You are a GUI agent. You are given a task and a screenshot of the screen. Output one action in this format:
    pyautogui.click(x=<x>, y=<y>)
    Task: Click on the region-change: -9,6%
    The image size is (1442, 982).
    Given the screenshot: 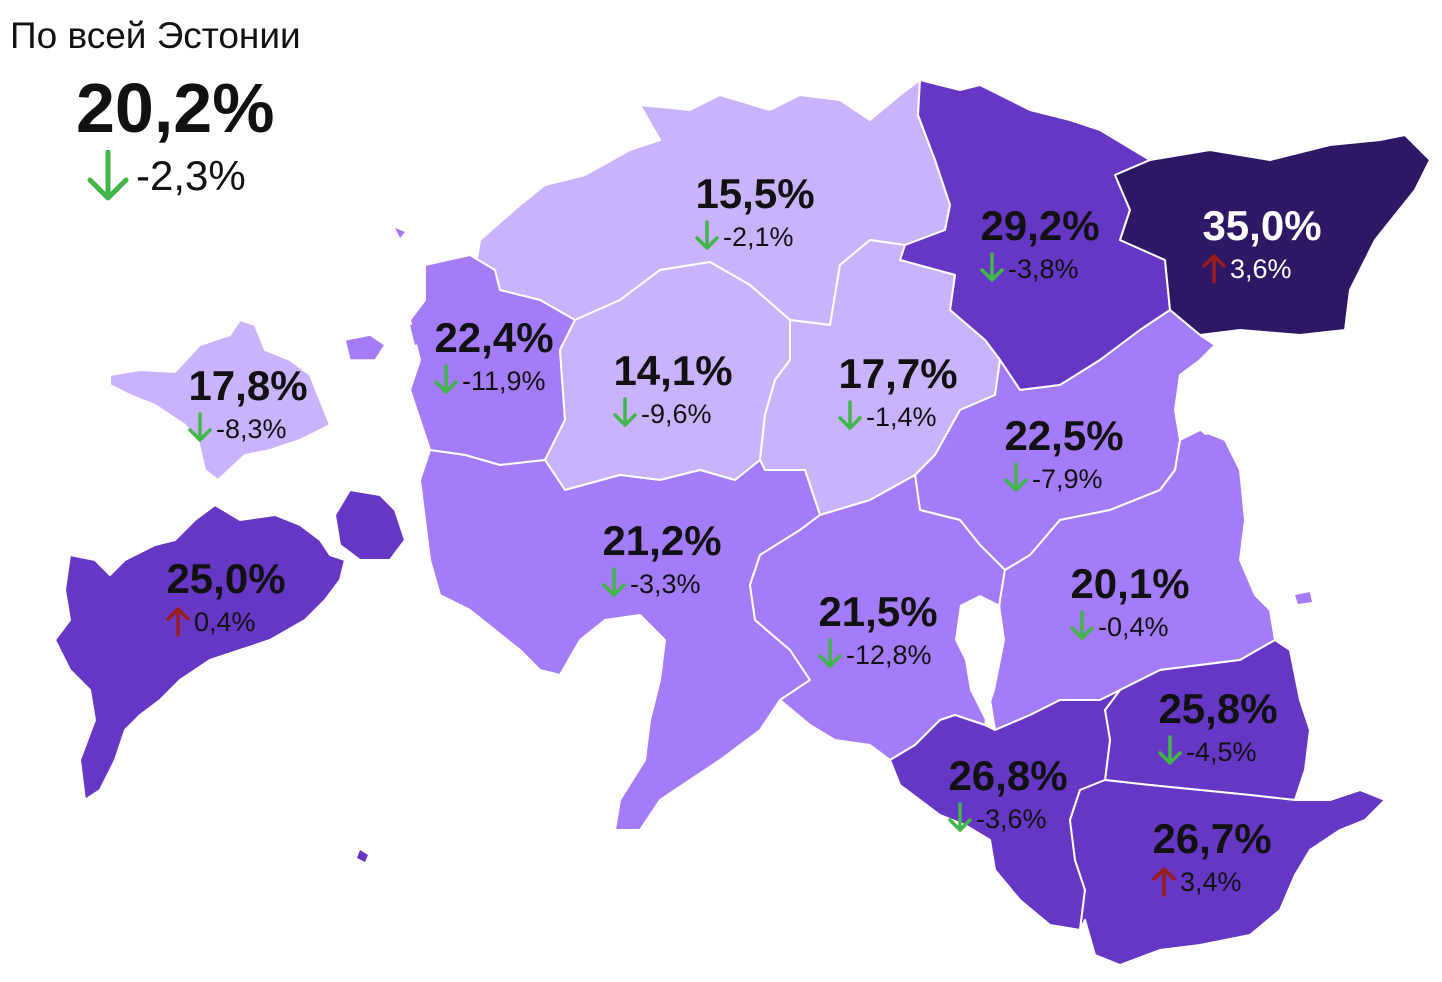 What is the action you would take?
    pyautogui.click(x=676, y=414)
    